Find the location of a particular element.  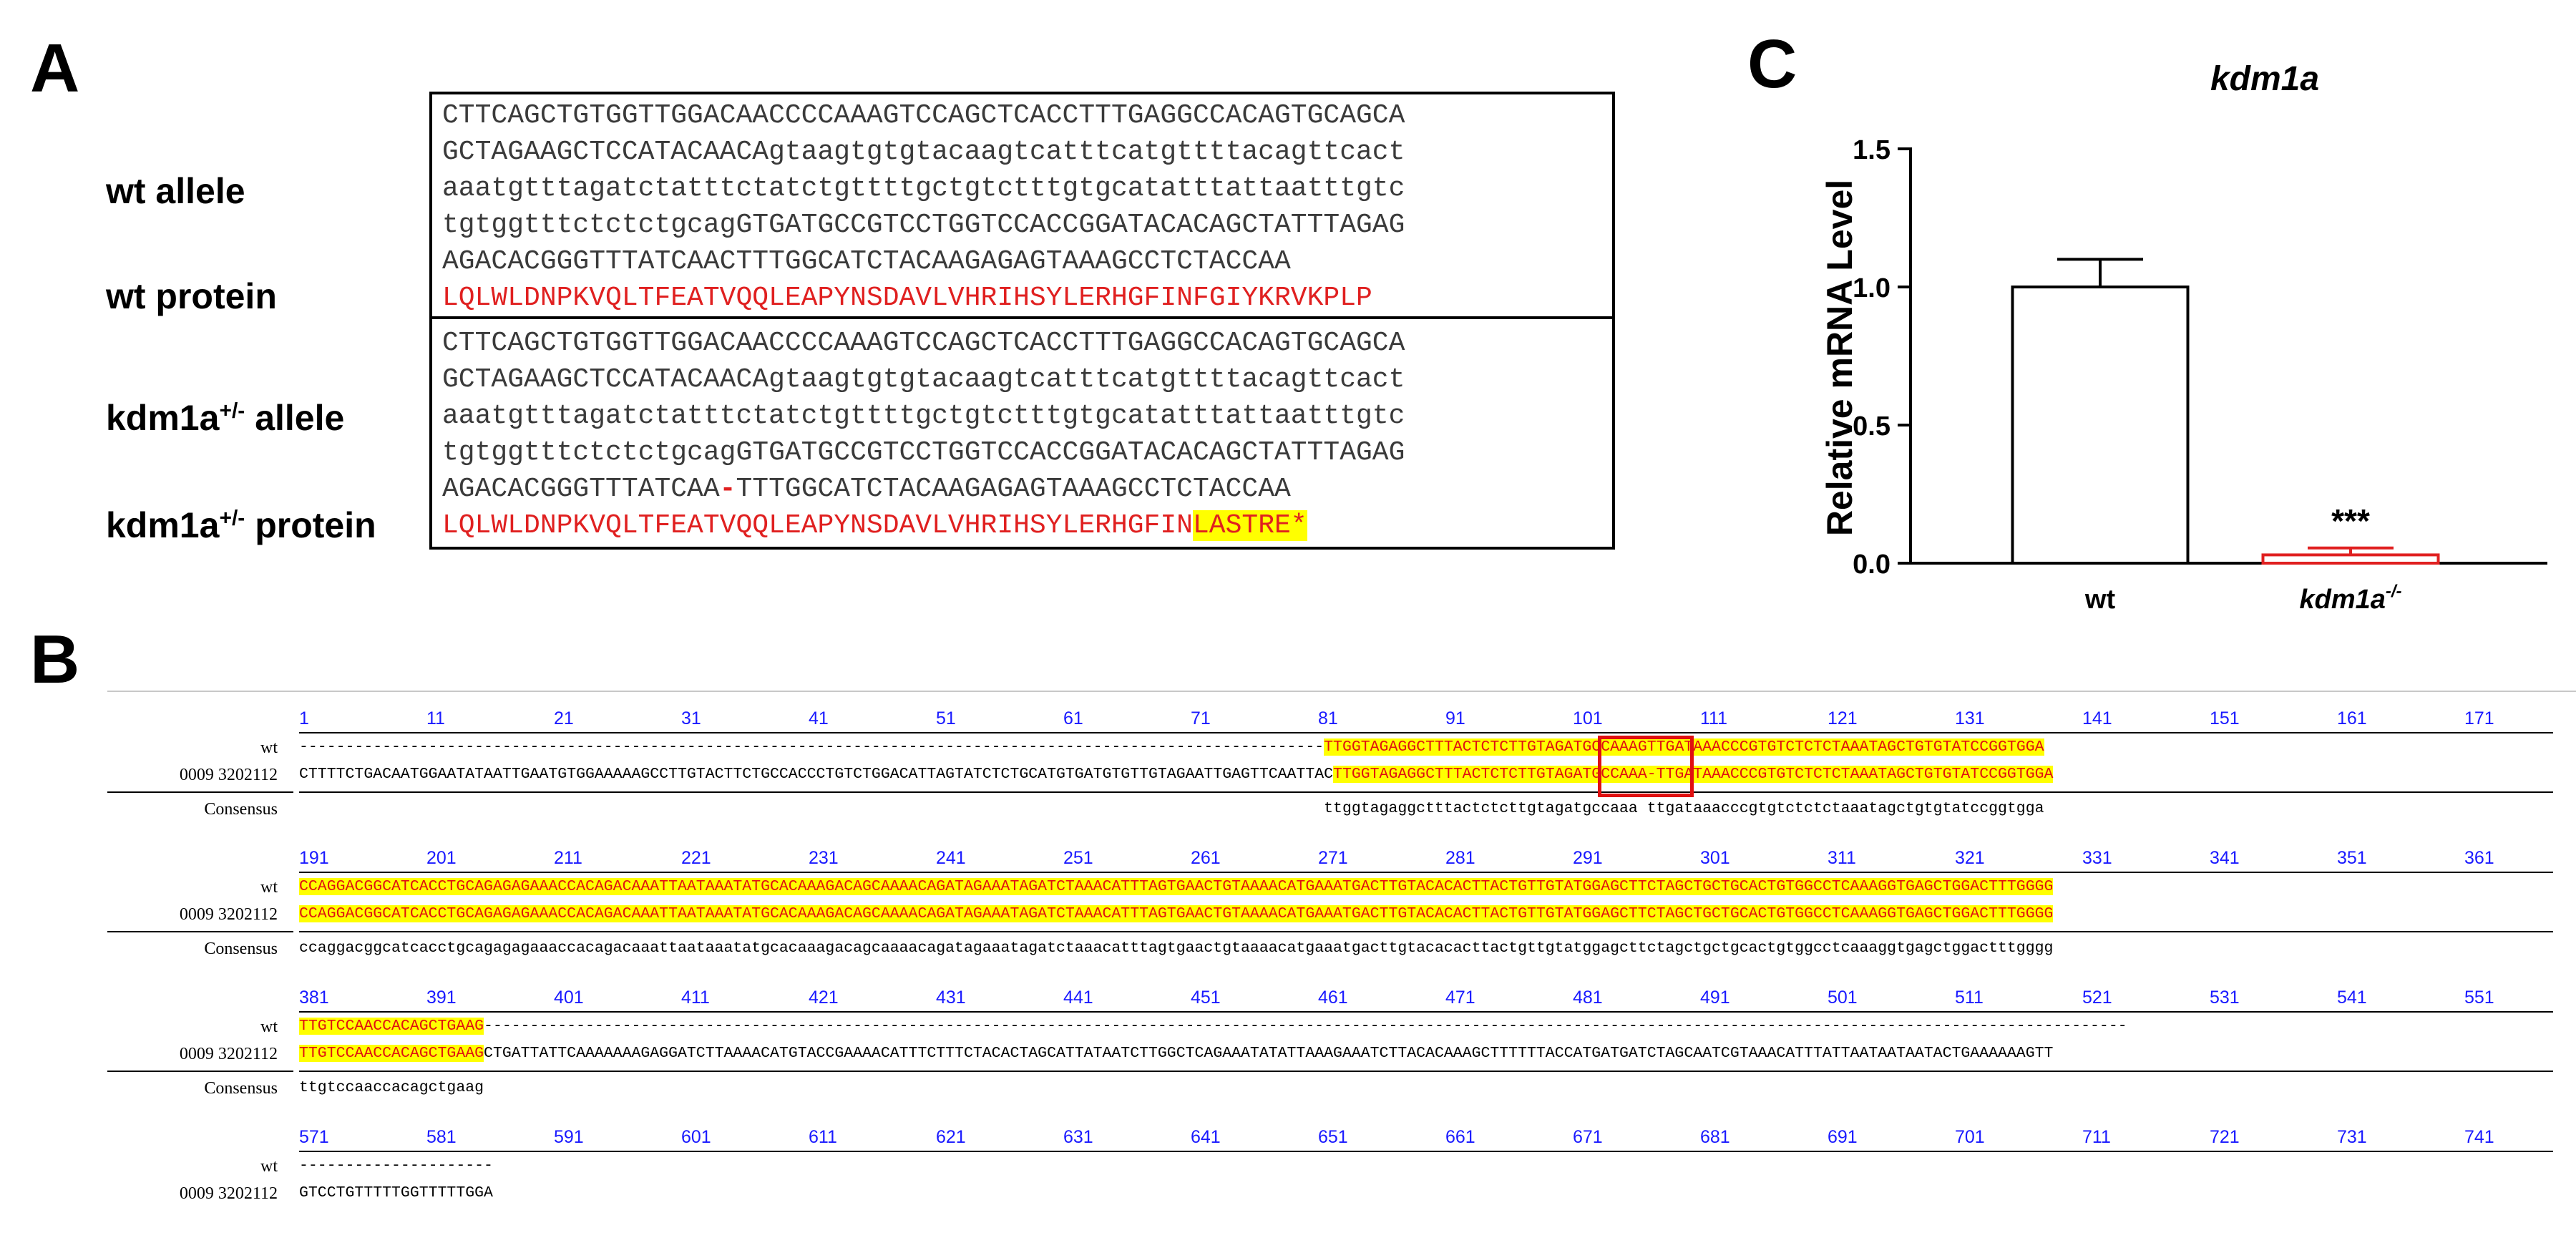

ruler-tick-label: 71 is located at coordinates (1201, 718).